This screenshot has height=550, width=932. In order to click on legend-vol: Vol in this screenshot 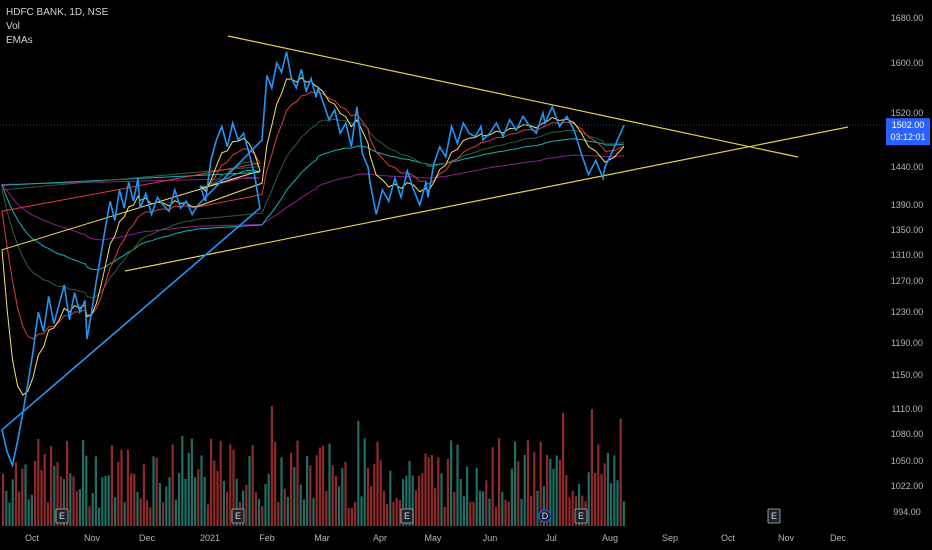, I will do `click(13, 26)`.